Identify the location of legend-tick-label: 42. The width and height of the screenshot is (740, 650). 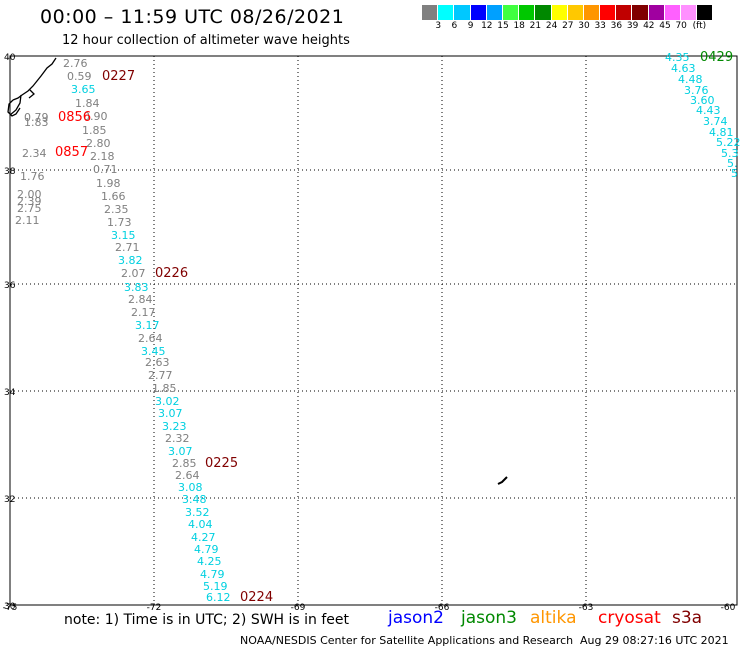
(649, 26).